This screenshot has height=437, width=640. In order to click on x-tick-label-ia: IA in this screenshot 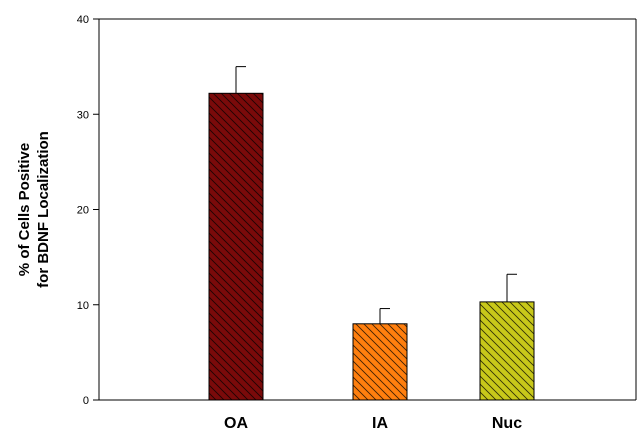, I will do `click(380, 423)`.